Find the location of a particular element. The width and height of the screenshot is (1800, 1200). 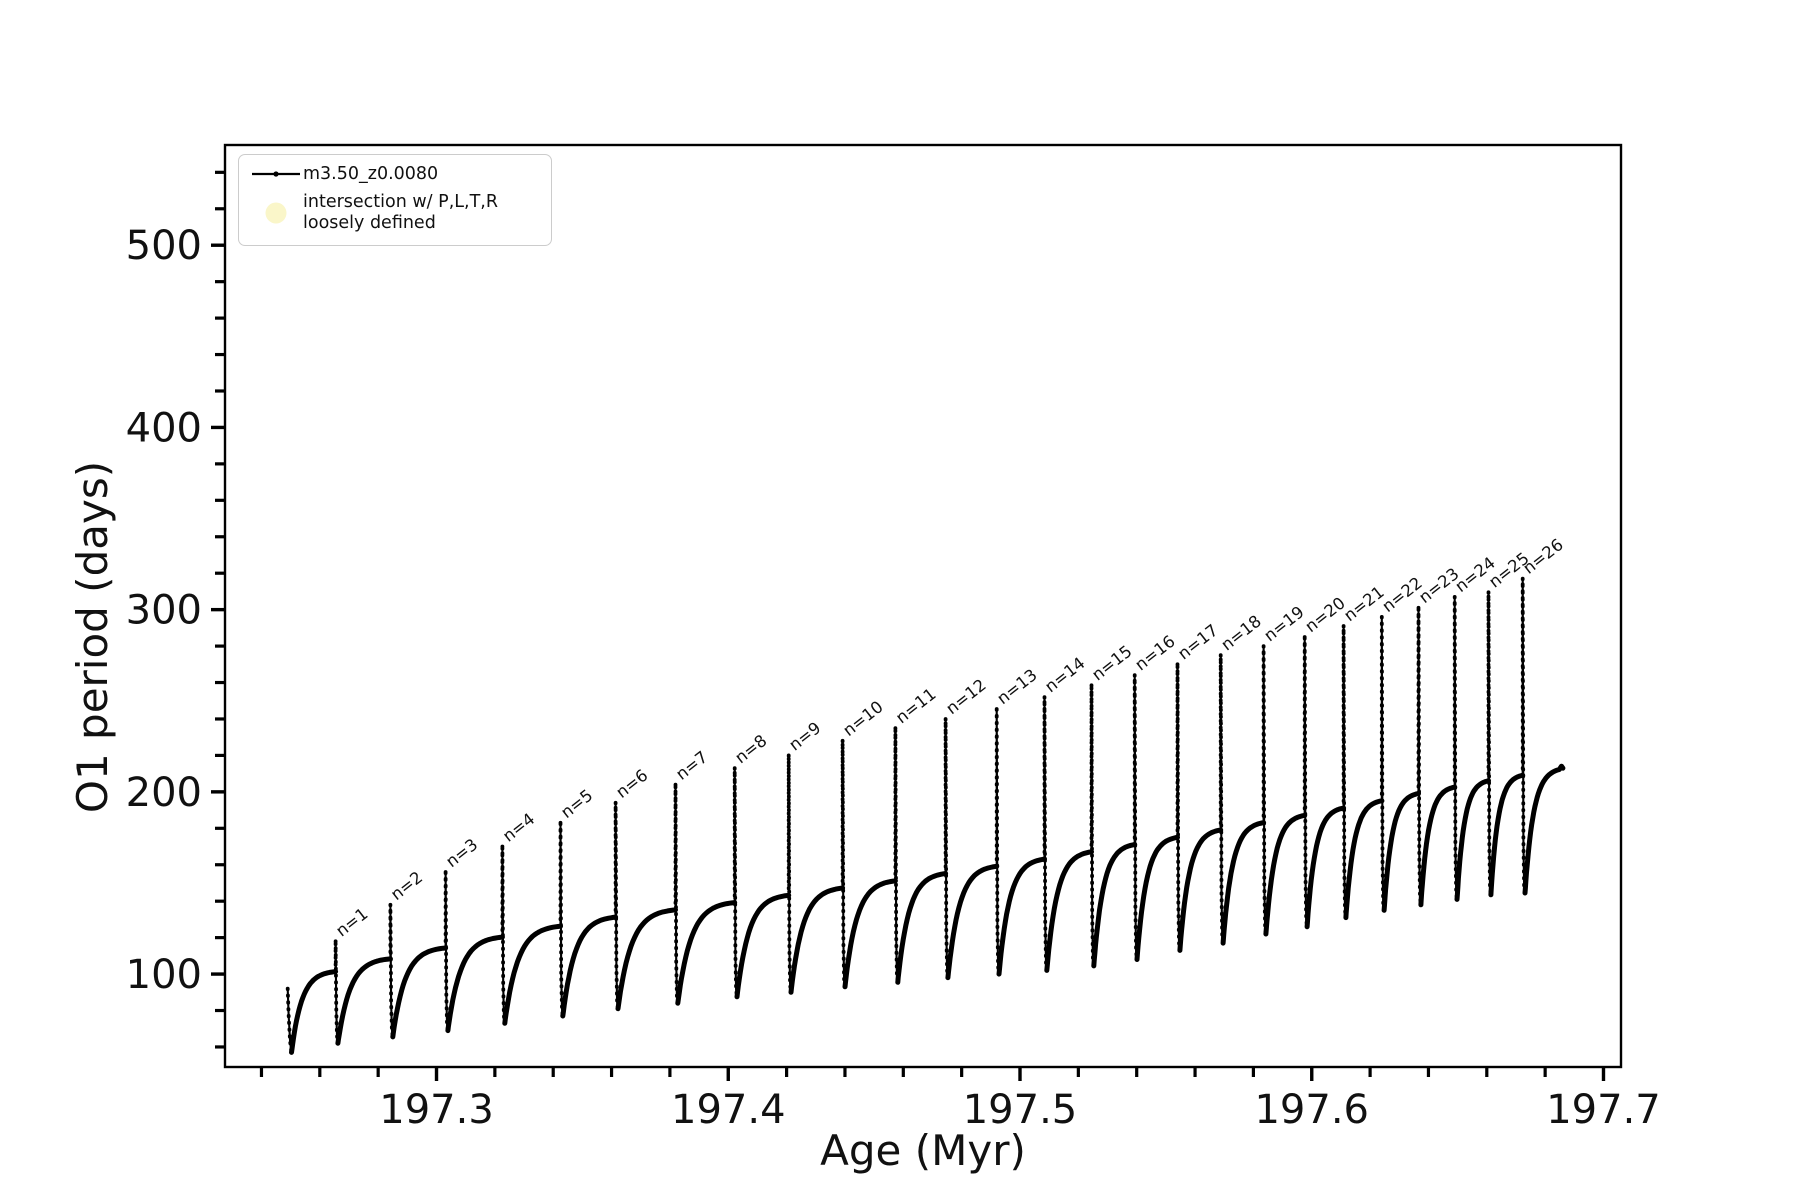

pulse-label: n=18 is located at coordinates (1240, 632).